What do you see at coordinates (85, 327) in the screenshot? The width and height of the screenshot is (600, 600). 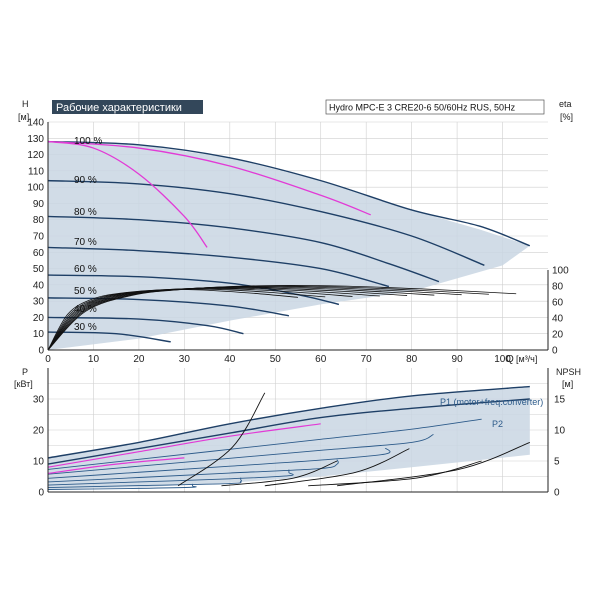 I see `speed-label: 30 %` at bounding box center [85, 327].